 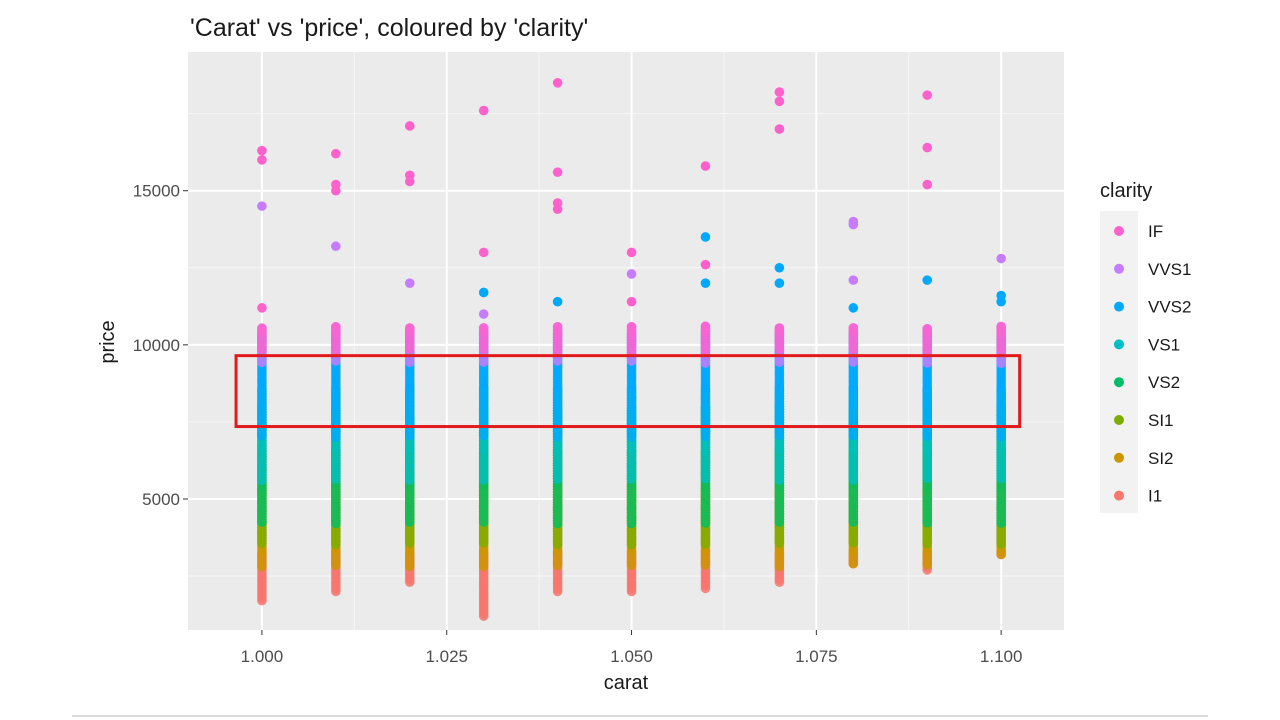 What do you see at coordinates (1126, 191) in the screenshot?
I see `legend-title: clarity` at bounding box center [1126, 191].